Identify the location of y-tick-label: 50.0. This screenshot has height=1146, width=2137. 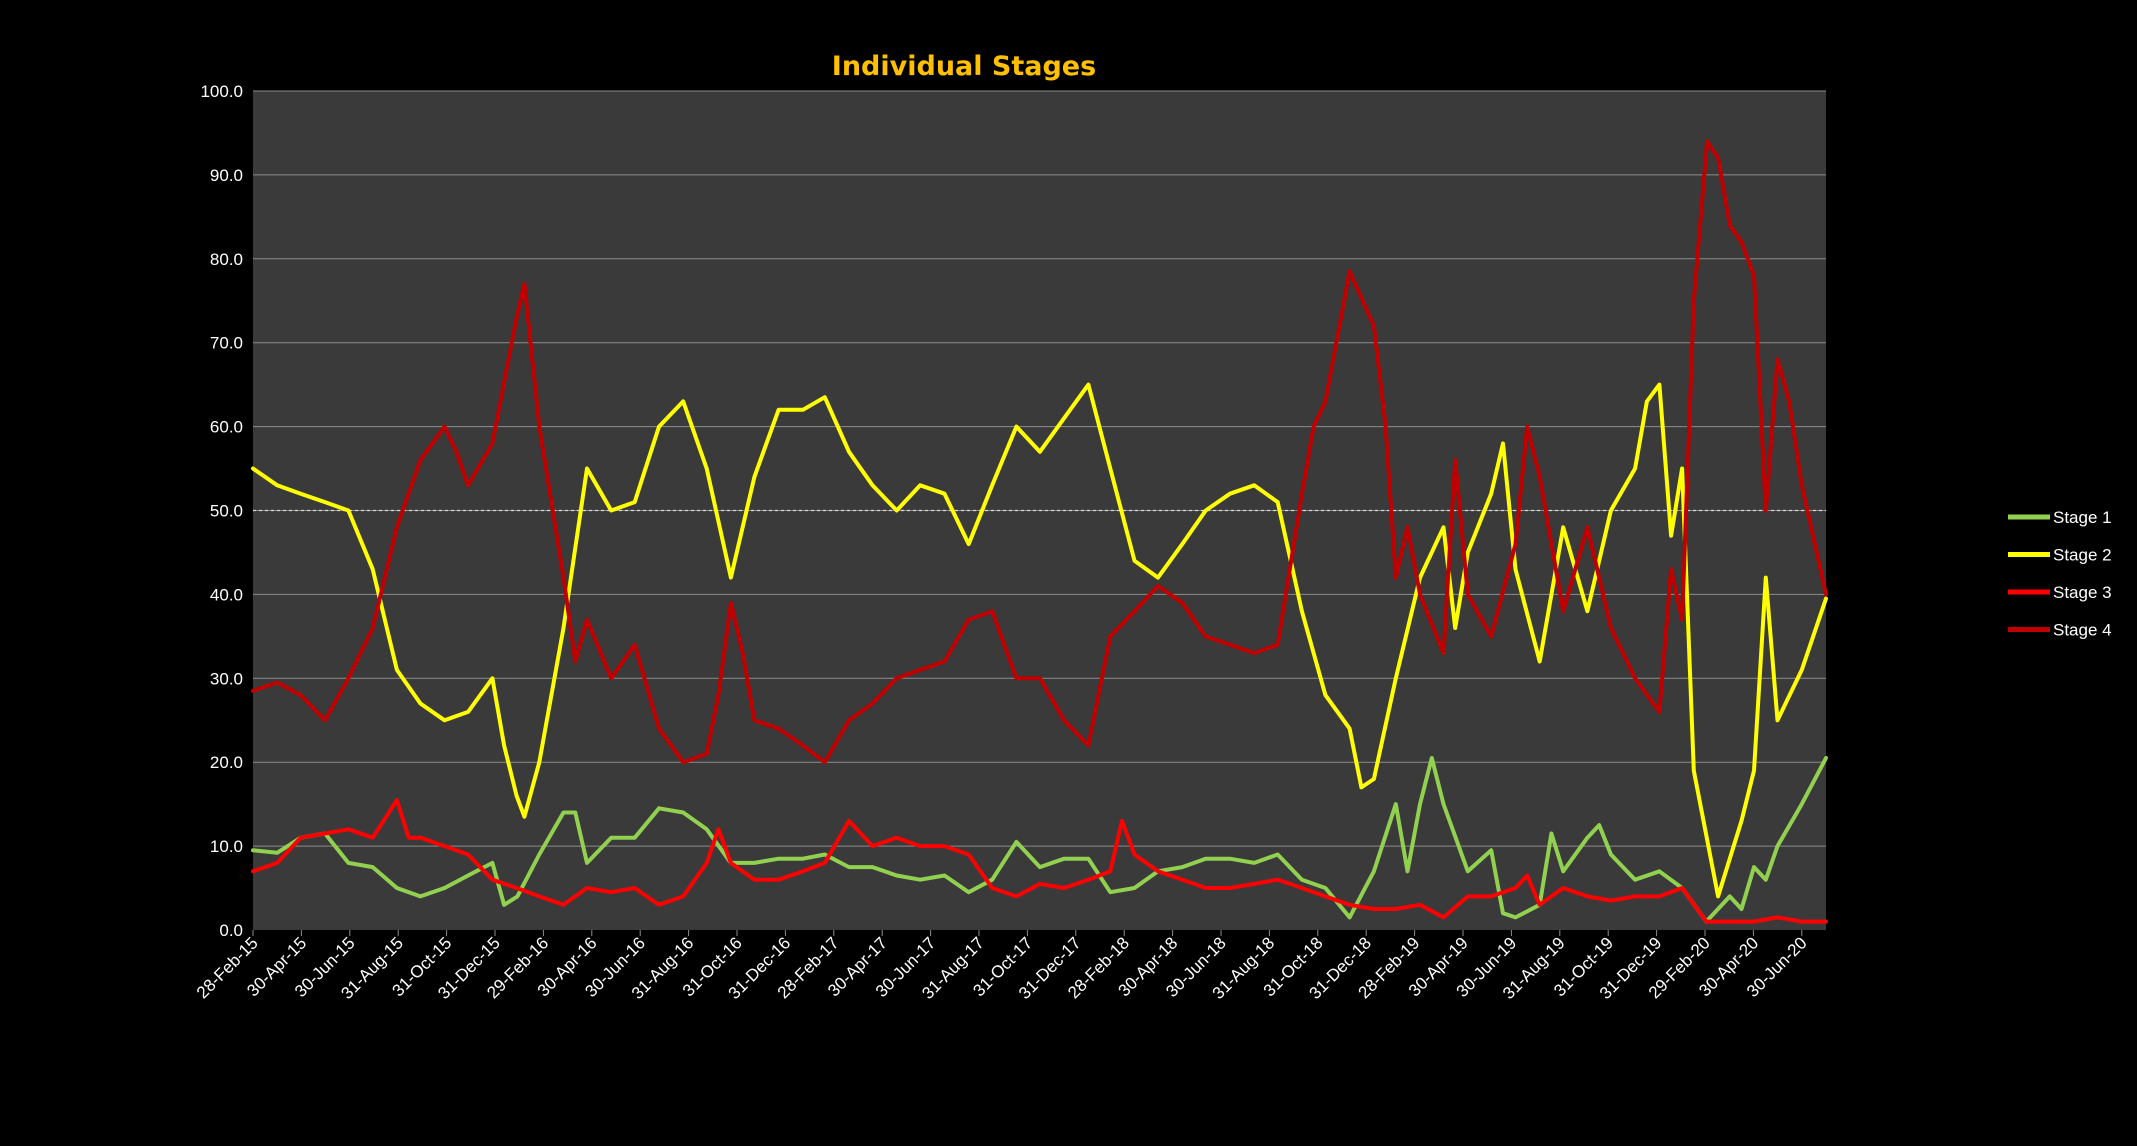
(226, 511).